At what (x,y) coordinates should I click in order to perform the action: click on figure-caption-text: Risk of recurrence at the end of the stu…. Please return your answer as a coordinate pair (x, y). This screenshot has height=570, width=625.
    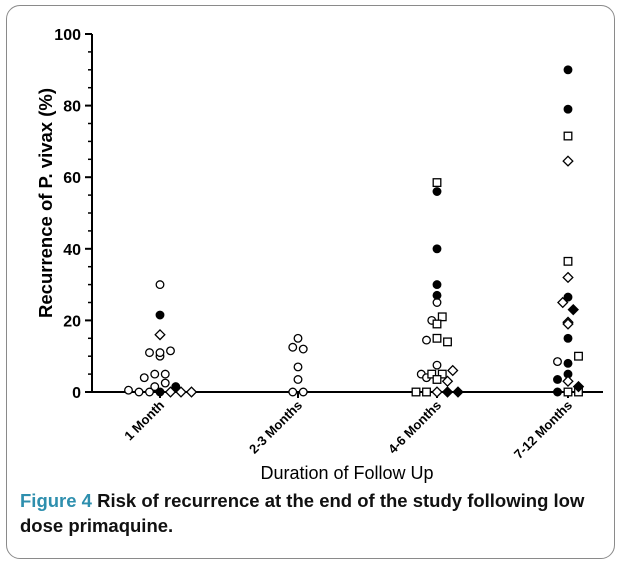
    Looking at the image, I should click on (302, 513).